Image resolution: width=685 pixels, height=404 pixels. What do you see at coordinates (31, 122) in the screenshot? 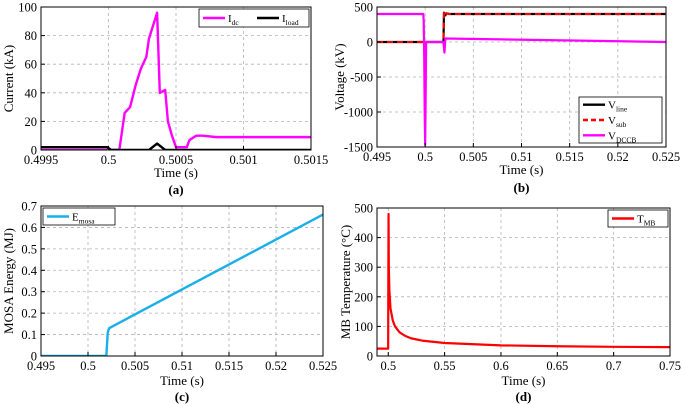
I see `y-tick-label: 20` at bounding box center [31, 122].